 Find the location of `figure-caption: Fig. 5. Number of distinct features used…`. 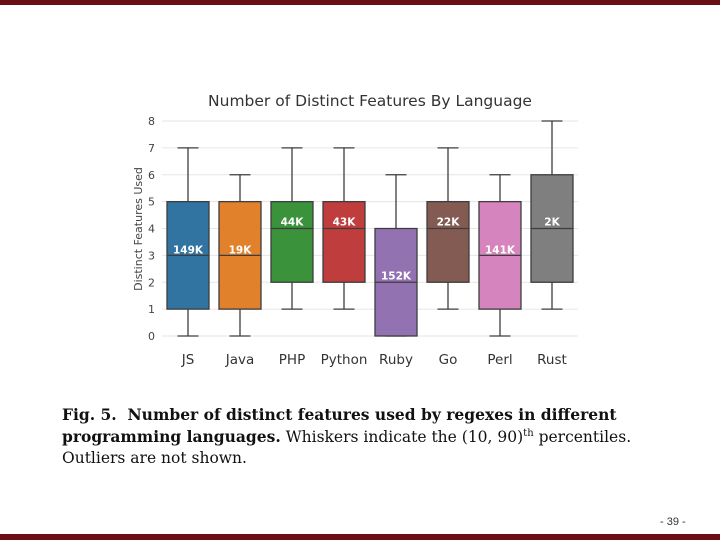

figure-caption: Fig. 5. Number of distinct features used… is located at coordinates (367, 436).